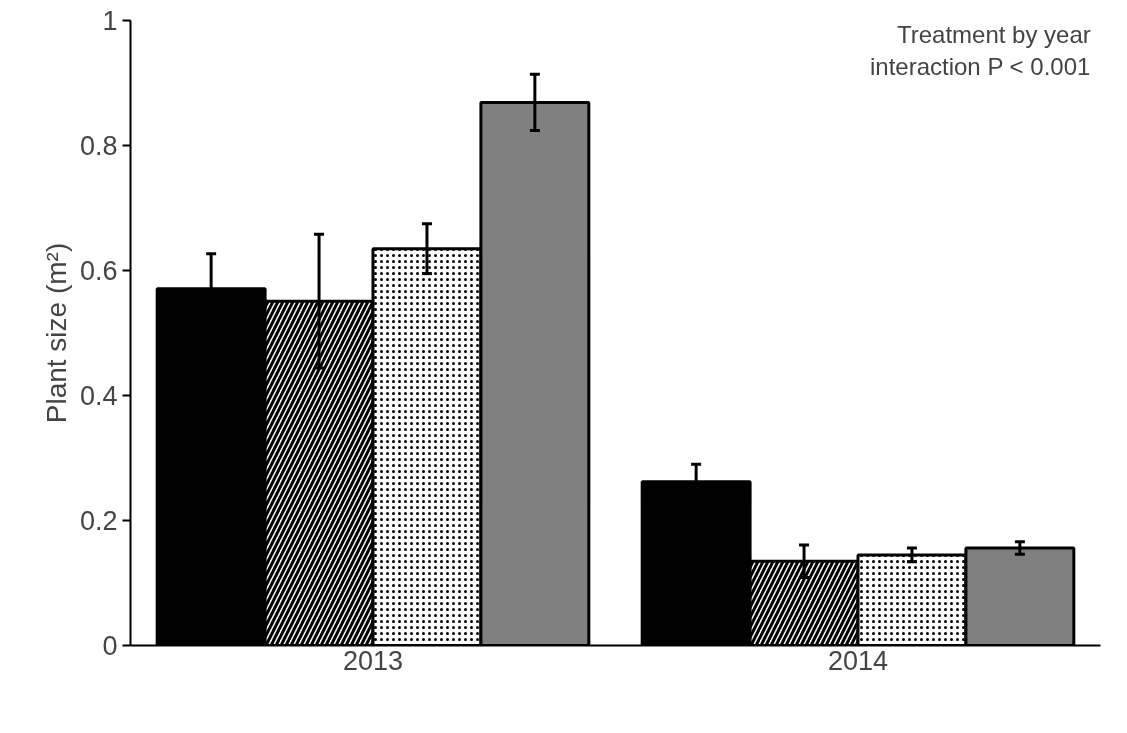 This screenshot has height=733, width=1127. What do you see at coordinates (98, 271) in the screenshot?
I see `y-tick-label: 0.6` at bounding box center [98, 271].